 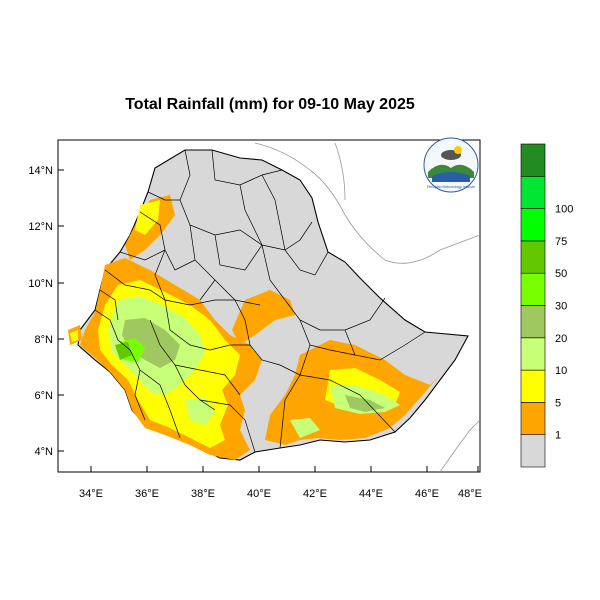 I want to click on lon-label: 44°E, so click(x=371, y=494).